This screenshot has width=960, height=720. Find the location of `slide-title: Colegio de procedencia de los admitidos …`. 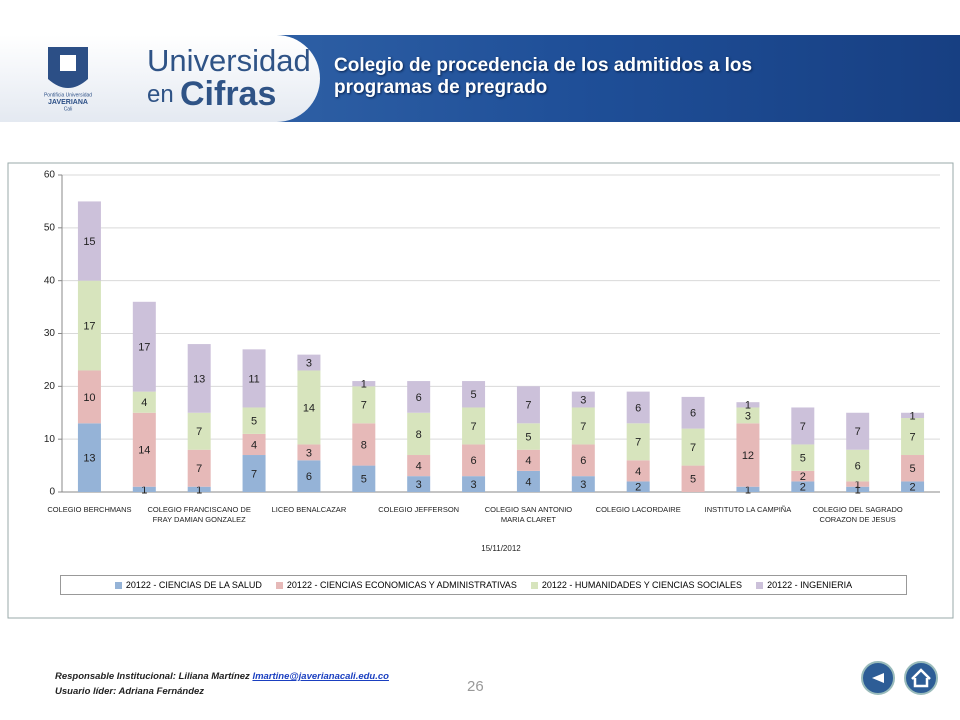

slide-title: Colegio de procedencia de los admitidos … is located at coordinates (543, 76).